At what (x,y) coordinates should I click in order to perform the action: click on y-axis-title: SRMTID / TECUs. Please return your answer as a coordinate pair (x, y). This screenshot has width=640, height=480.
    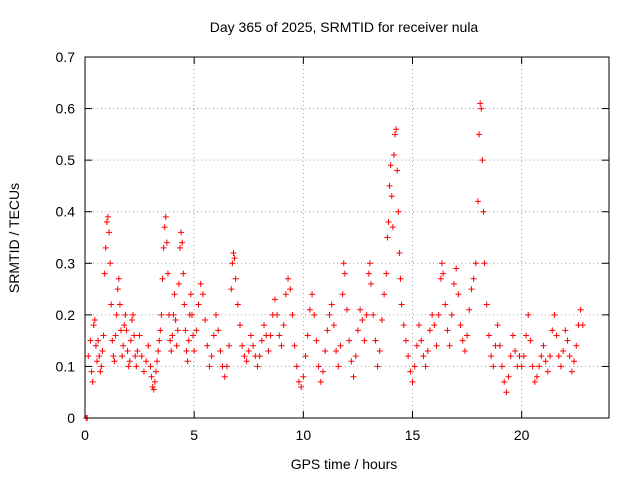
    Looking at the image, I should click on (14, 238).